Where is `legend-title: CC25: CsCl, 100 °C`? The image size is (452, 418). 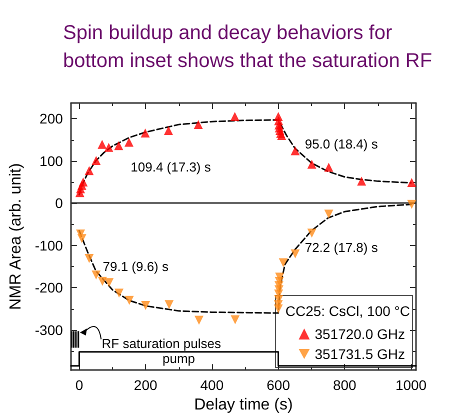
legend-title: CC25: CsCl, 100 °C is located at coordinates (347, 311).